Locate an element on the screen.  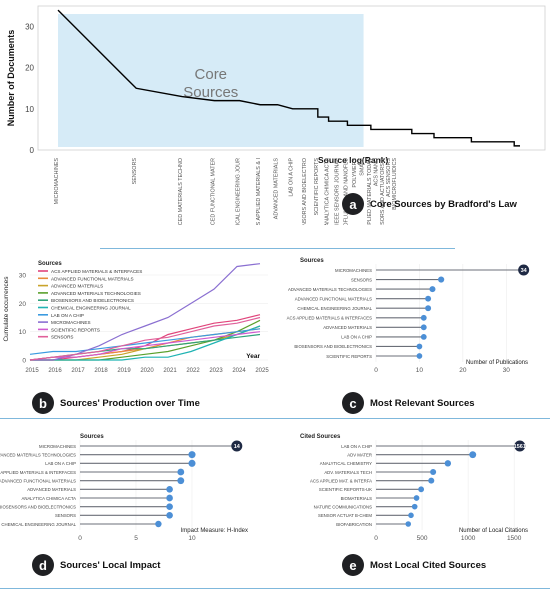
x-axis-label: Year is located at coordinates (253, 356).